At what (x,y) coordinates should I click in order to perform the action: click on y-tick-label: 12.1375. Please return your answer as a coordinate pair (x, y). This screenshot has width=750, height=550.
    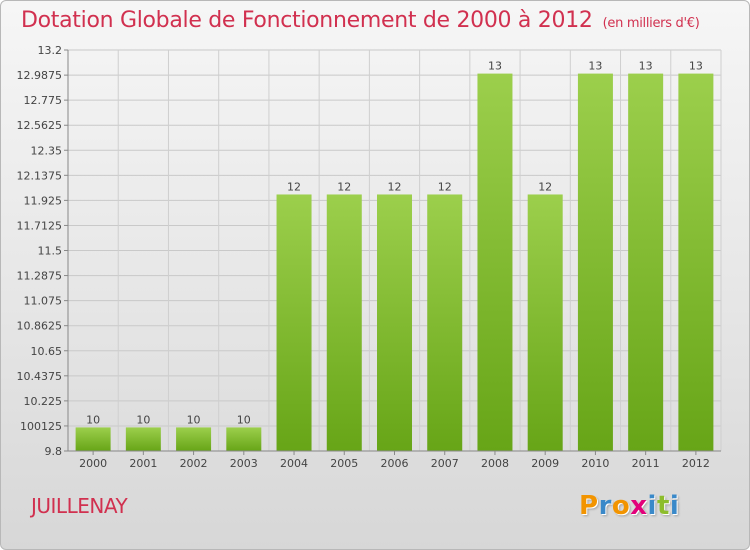
    Looking at the image, I should click on (40, 175).